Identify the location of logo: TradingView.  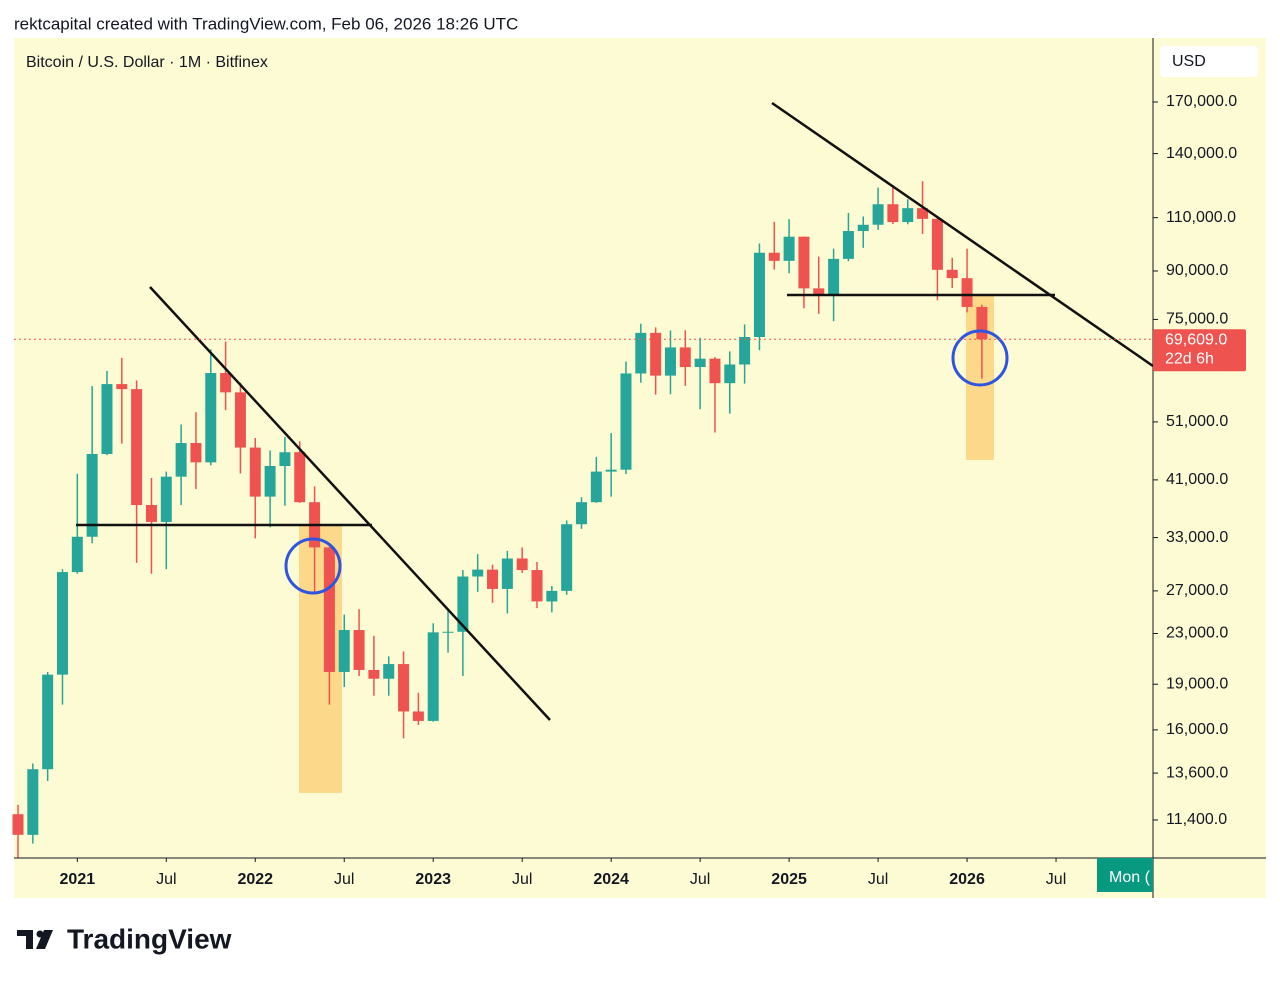
(124, 938).